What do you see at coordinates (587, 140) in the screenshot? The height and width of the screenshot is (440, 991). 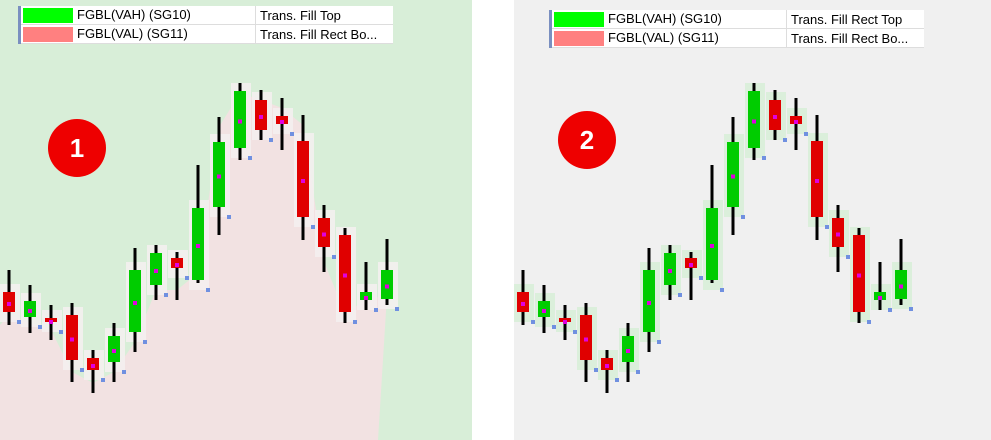 I see `badge: 2` at bounding box center [587, 140].